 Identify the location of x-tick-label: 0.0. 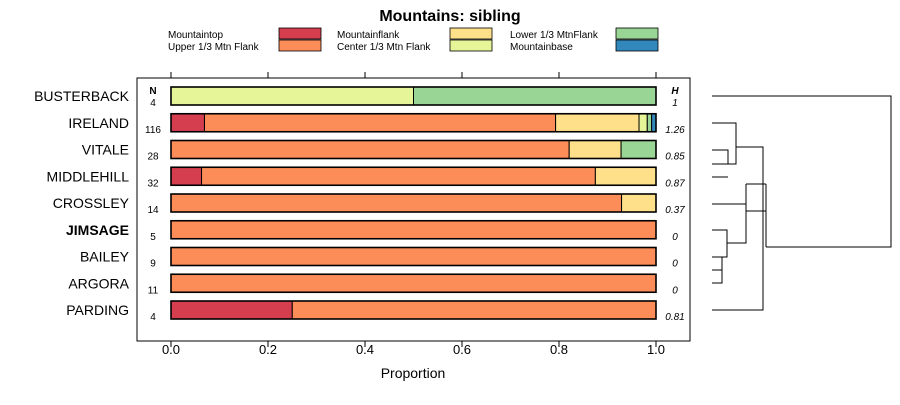
(171, 349).